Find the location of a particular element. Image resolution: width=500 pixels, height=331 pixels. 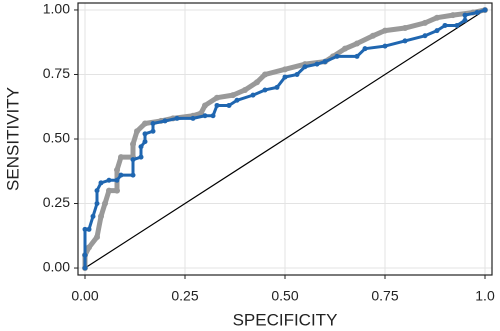

x-axis-title: SPECIFICITY is located at coordinates (285, 319).